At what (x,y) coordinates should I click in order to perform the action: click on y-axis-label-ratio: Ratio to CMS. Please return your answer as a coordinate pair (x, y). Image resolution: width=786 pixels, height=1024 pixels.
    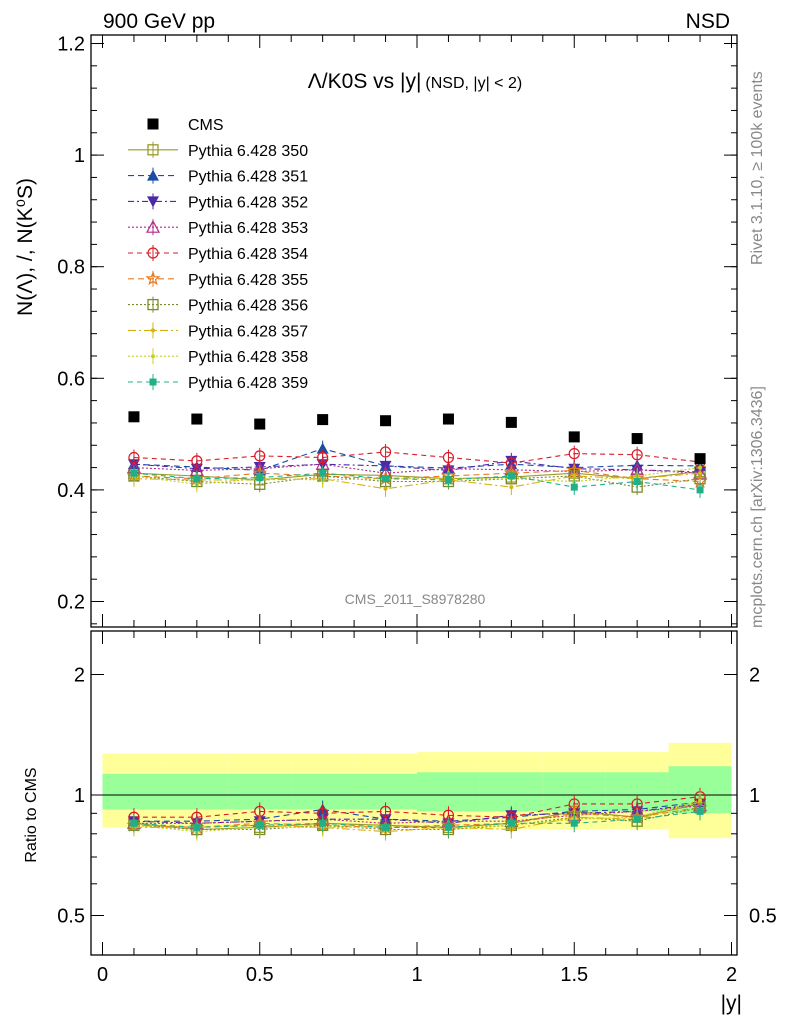
    Looking at the image, I should click on (31, 814).